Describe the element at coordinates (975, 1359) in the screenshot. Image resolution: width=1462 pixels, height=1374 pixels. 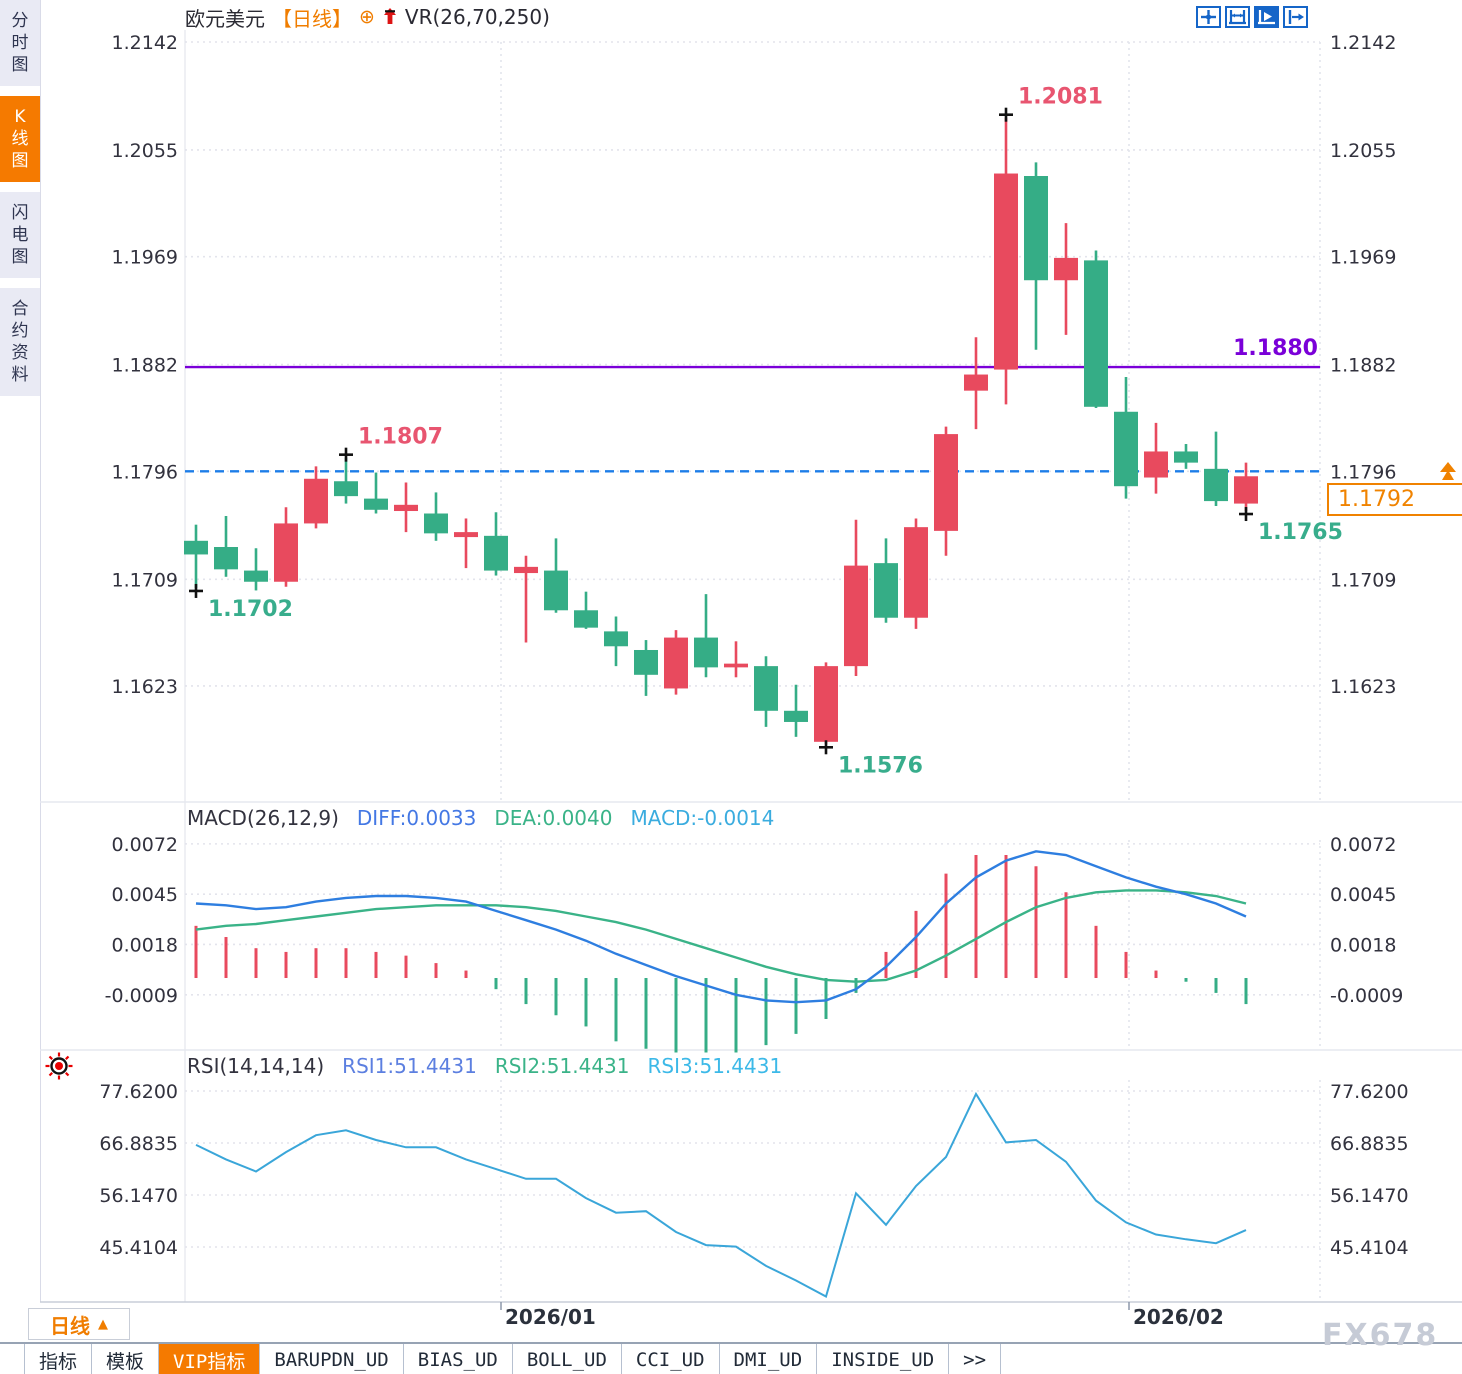
I see `bottom-tab-9: >>` at that location.